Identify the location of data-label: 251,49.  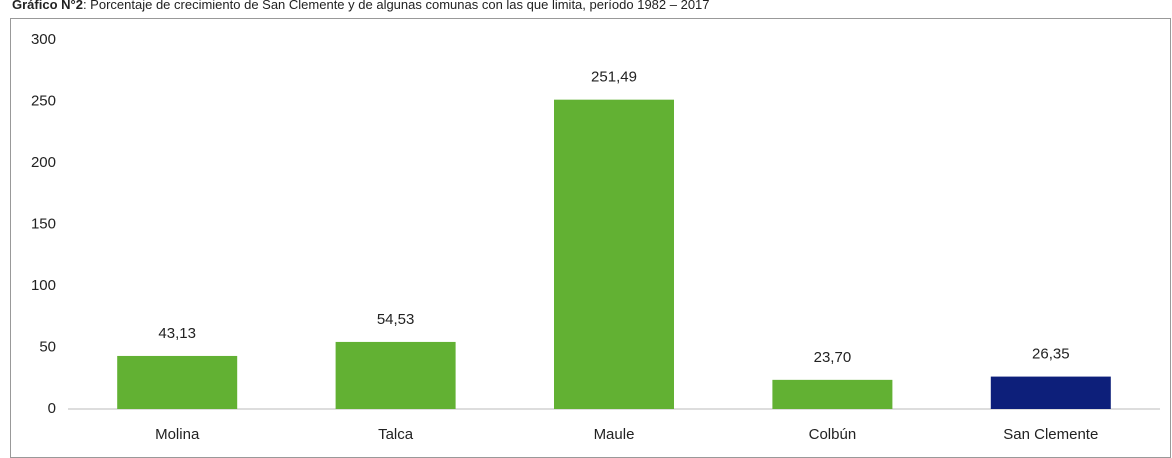
(614, 77).